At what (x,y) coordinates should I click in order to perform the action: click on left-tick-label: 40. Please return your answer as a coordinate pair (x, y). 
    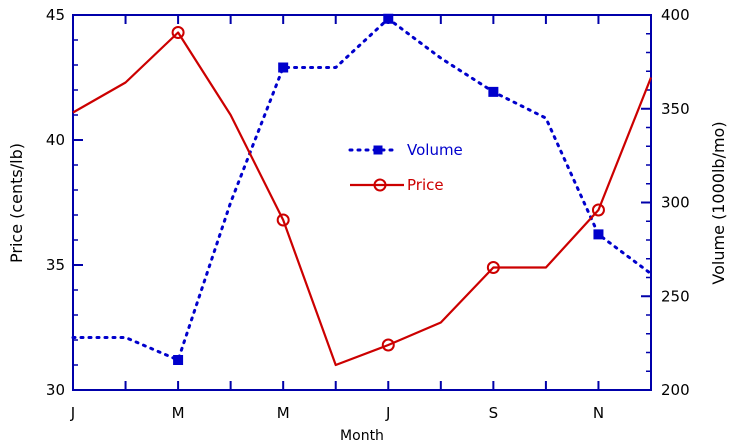
    Looking at the image, I should click on (55, 140).